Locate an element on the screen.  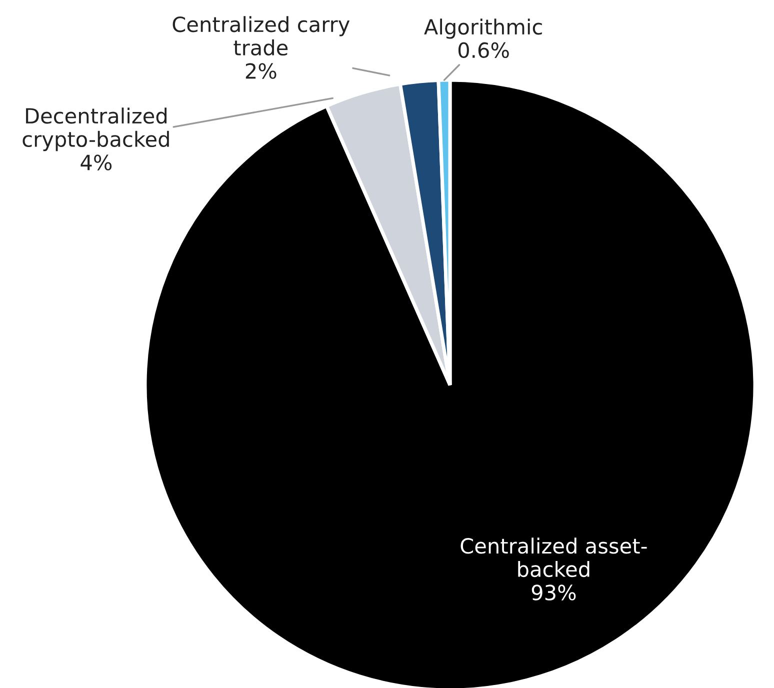
data-label: 0.6% is located at coordinates (483, 50).